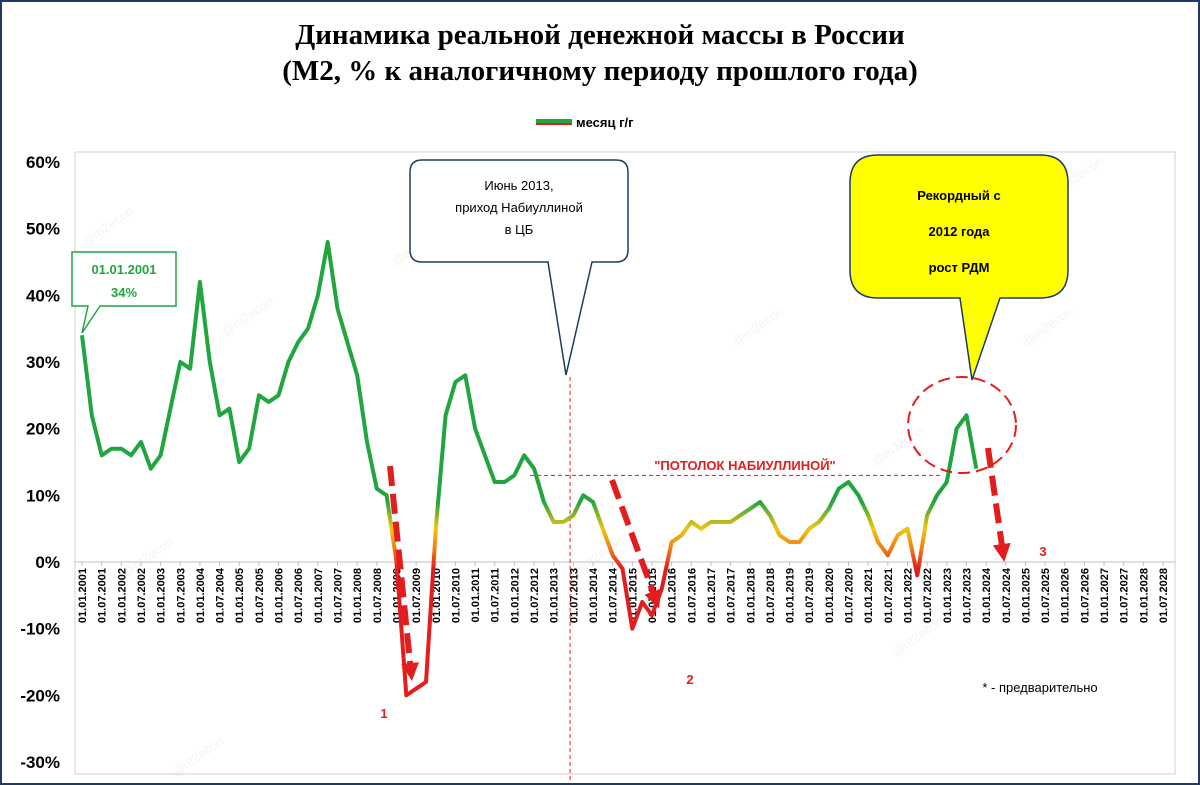 This screenshot has height=785, width=1200. I want to click on callout-text: 34%, so click(124, 292).